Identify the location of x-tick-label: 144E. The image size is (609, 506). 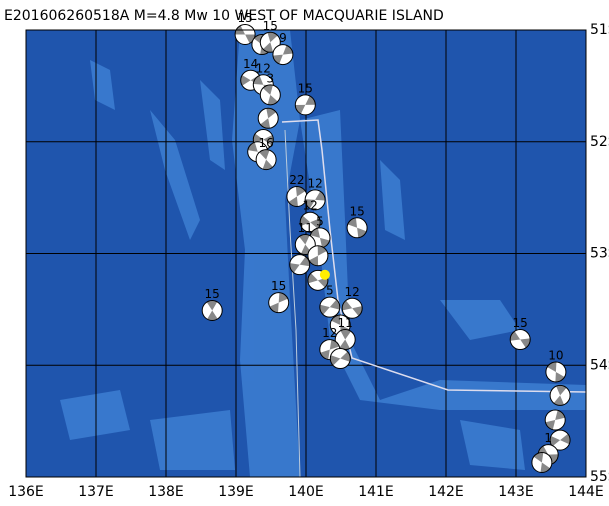
(586, 492).